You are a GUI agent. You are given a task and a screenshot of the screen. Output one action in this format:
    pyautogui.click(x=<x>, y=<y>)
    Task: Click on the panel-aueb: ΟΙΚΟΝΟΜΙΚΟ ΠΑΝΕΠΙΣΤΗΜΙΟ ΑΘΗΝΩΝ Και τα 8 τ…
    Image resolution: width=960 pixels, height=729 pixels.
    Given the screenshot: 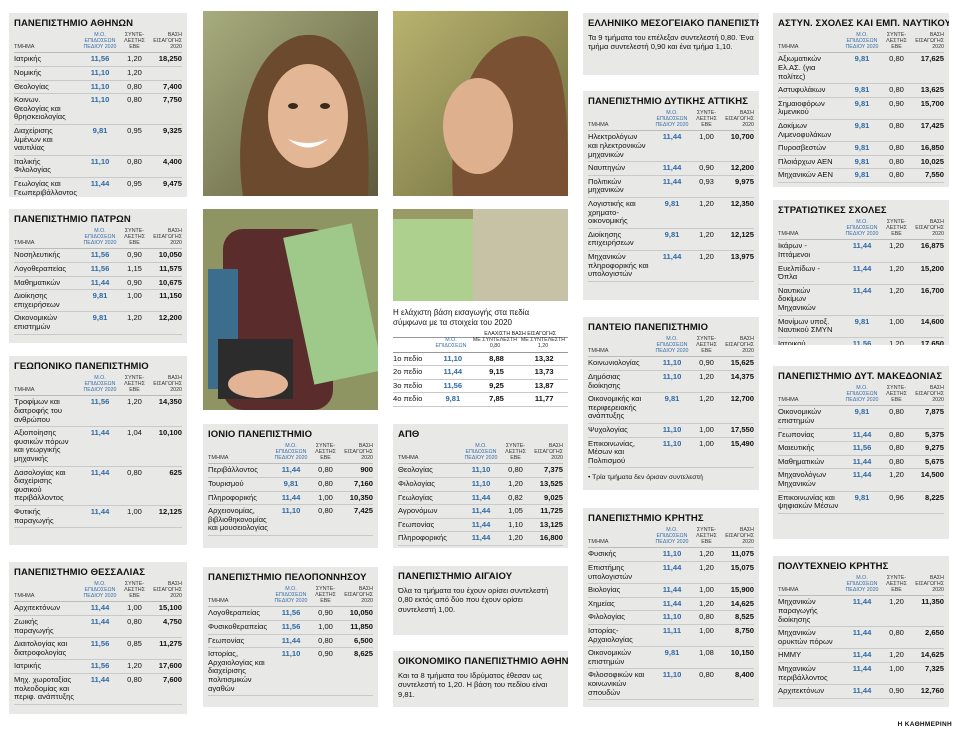 What is the action you would take?
    pyautogui.click(x=480, y=679)
    